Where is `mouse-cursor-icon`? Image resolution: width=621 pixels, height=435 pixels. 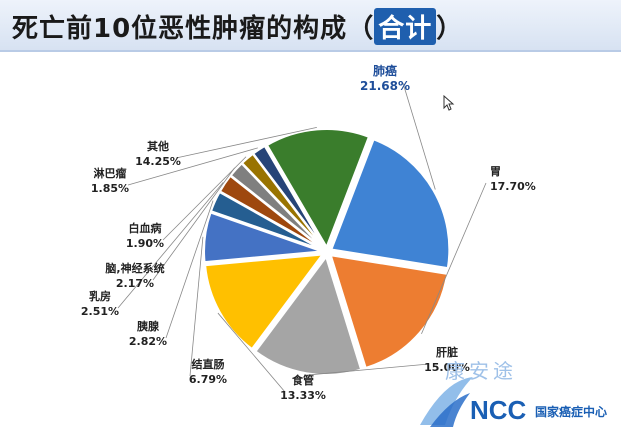 mouse-cursor-icon is located at coordinates (449, 103).